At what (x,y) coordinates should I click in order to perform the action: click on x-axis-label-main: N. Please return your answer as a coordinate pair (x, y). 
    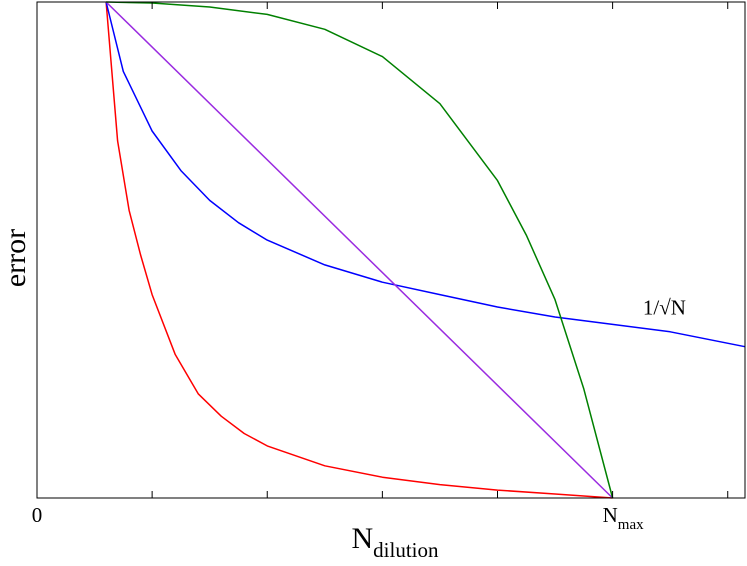
    Looking at the image, I should click on (362, 538).